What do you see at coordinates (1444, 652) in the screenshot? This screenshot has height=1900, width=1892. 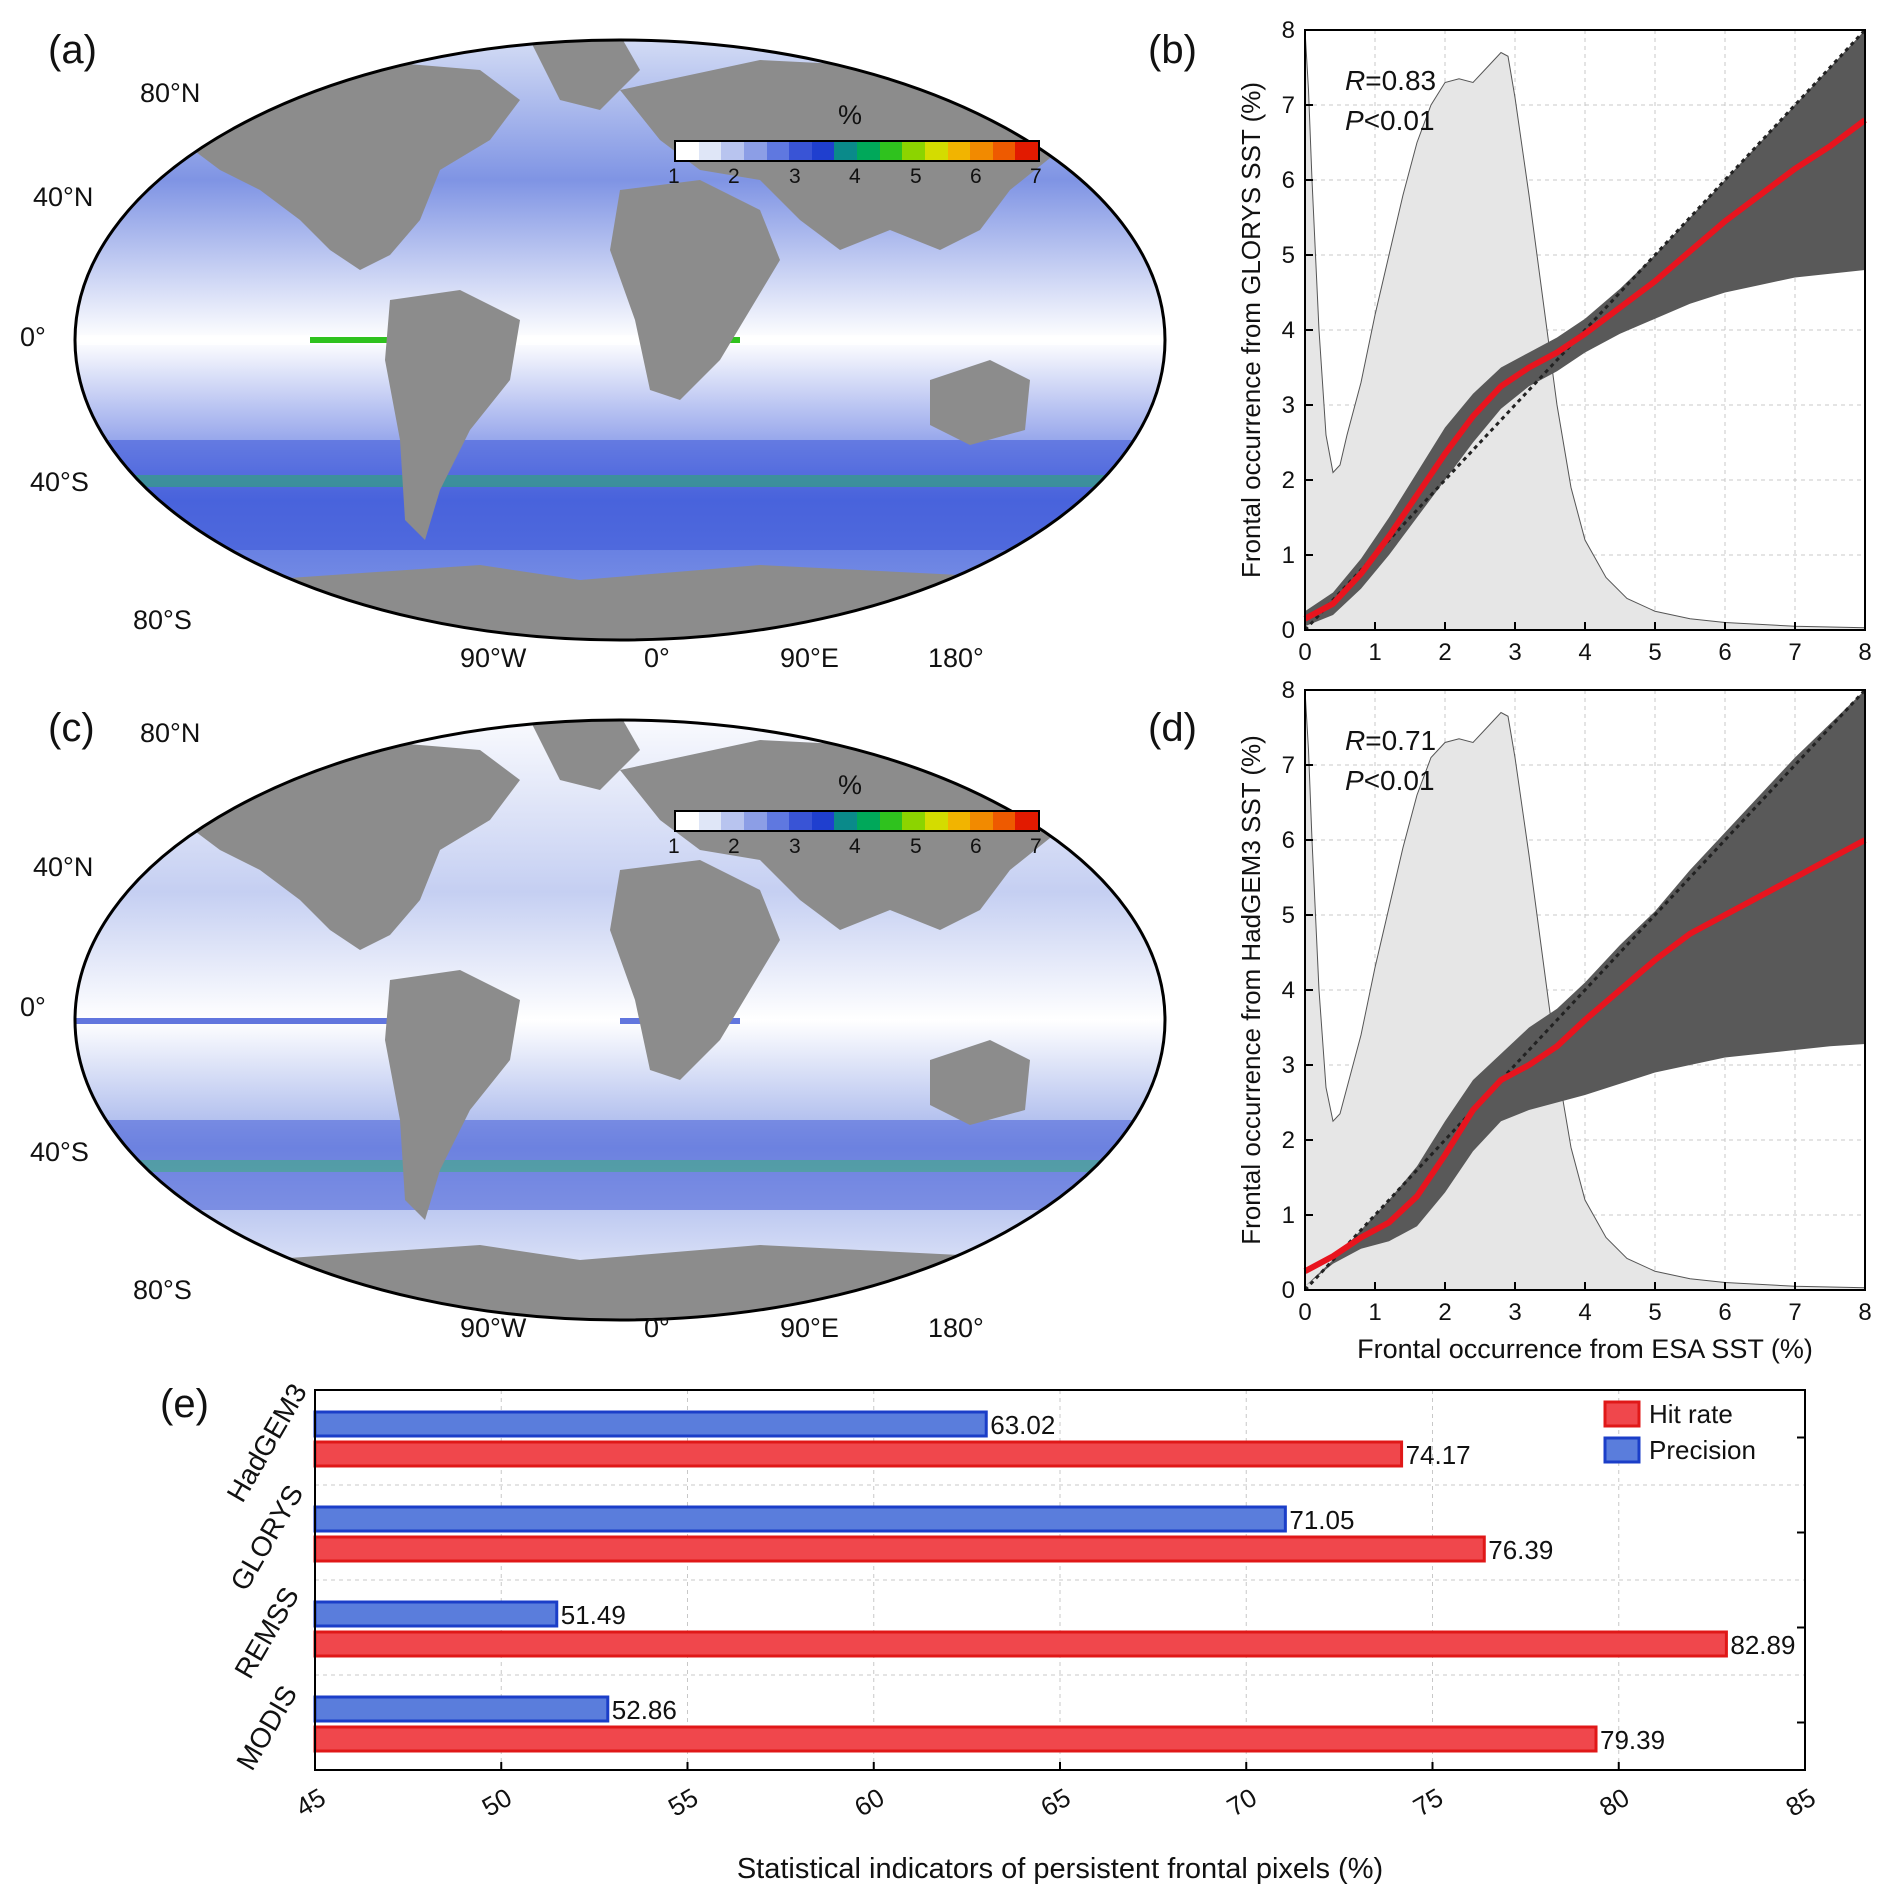 I see `x-tick-label: 2` at bounding box center [1444, 652].